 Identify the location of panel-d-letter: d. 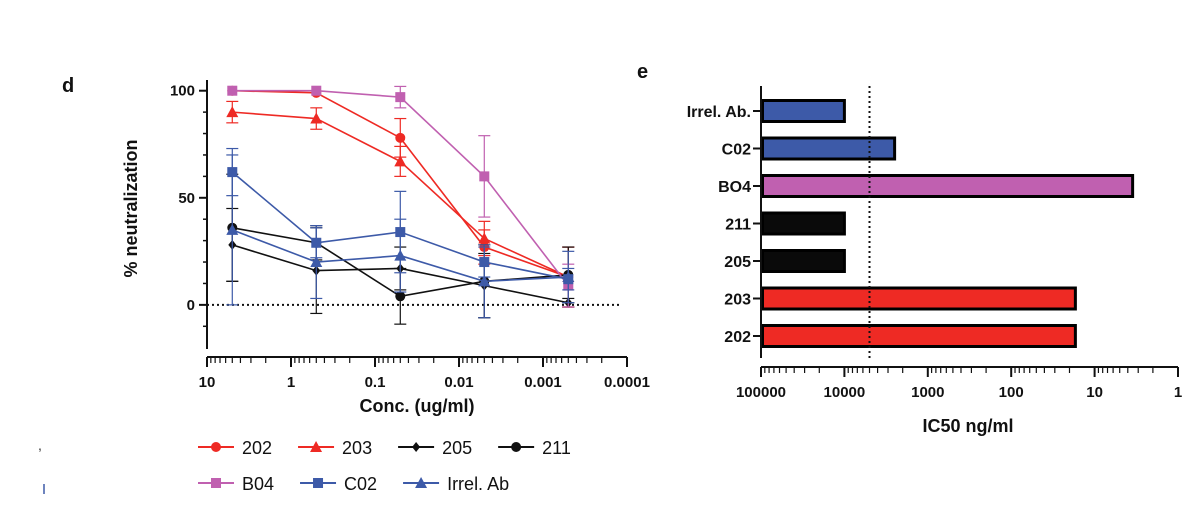
(68, 86).